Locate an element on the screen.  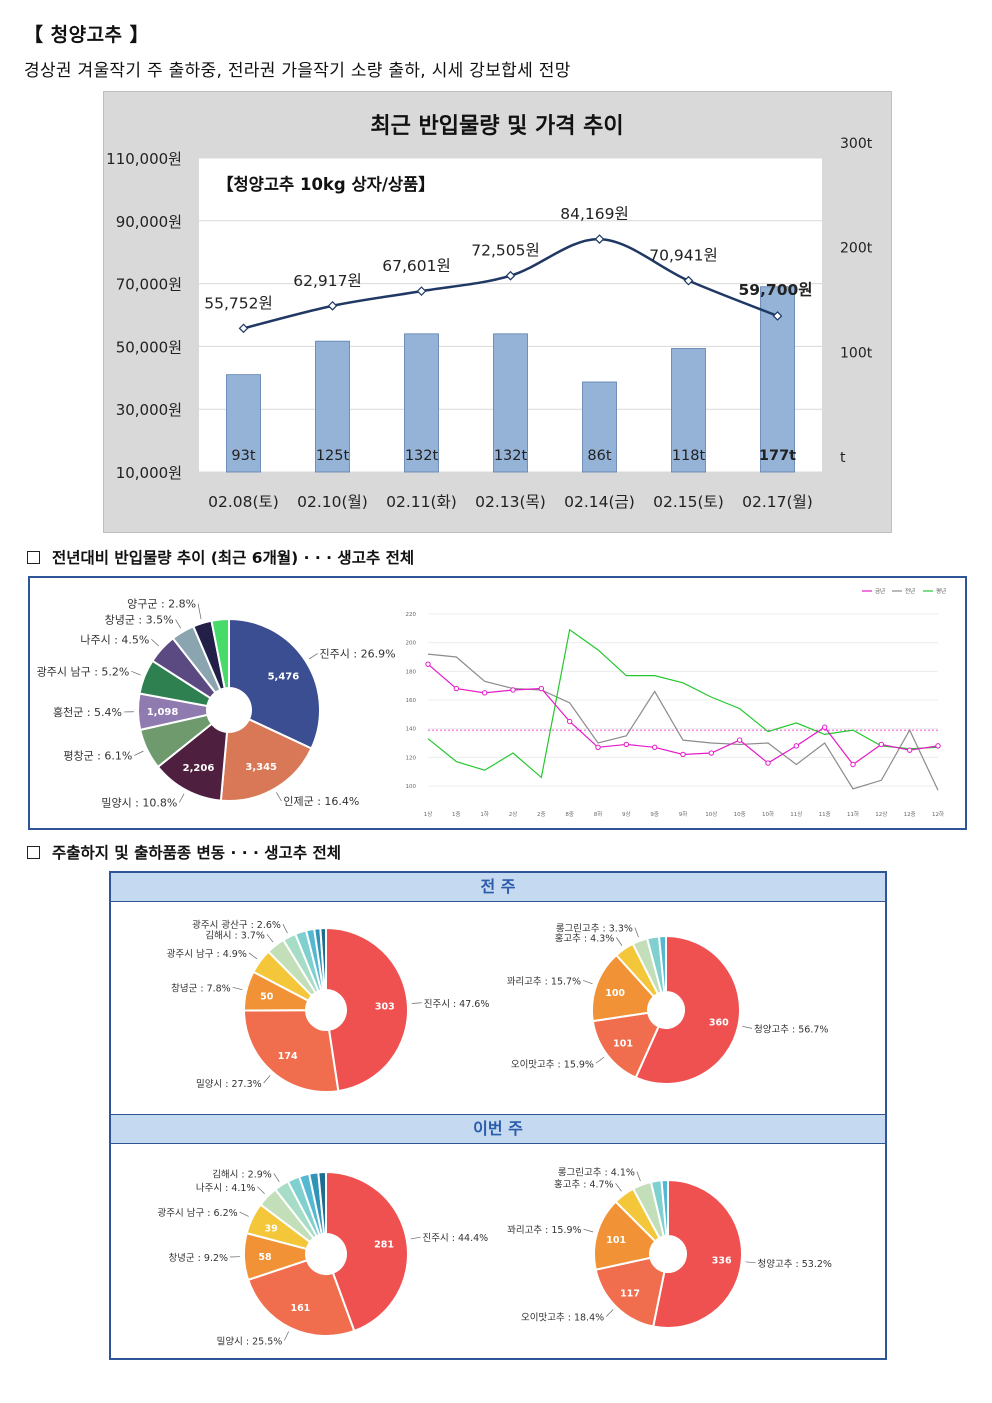
x-axis-tick-label: 12상 is located at coordinates (881, 814).